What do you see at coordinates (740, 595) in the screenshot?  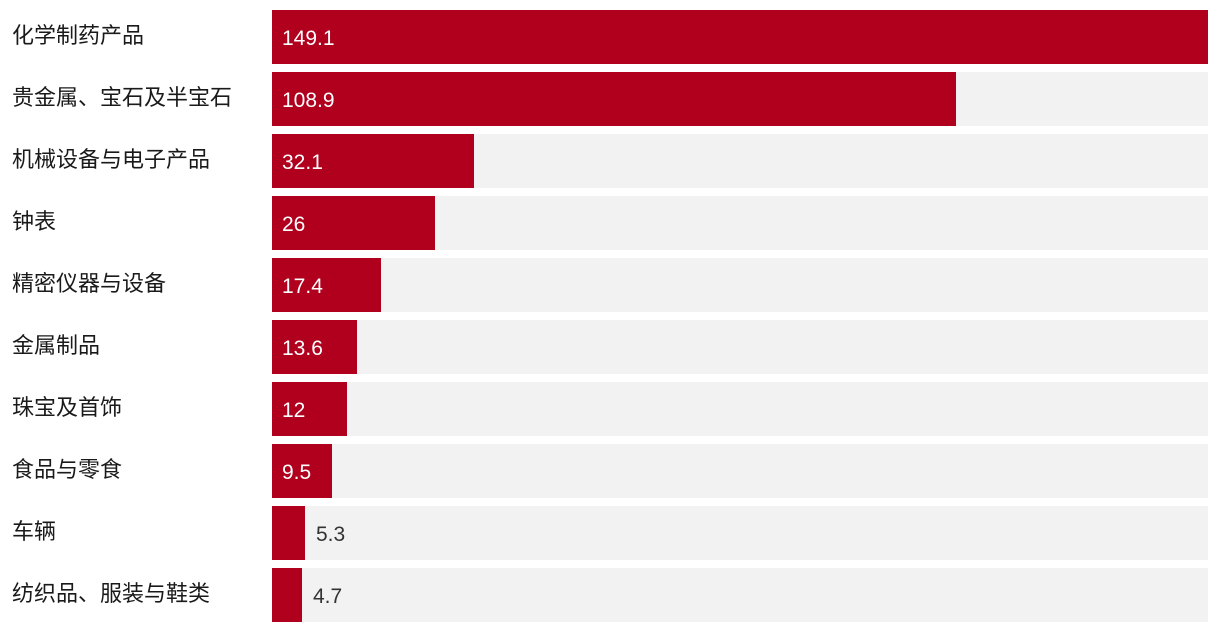 I see `bar-track: 4.7` at bounding box center [740, 595].